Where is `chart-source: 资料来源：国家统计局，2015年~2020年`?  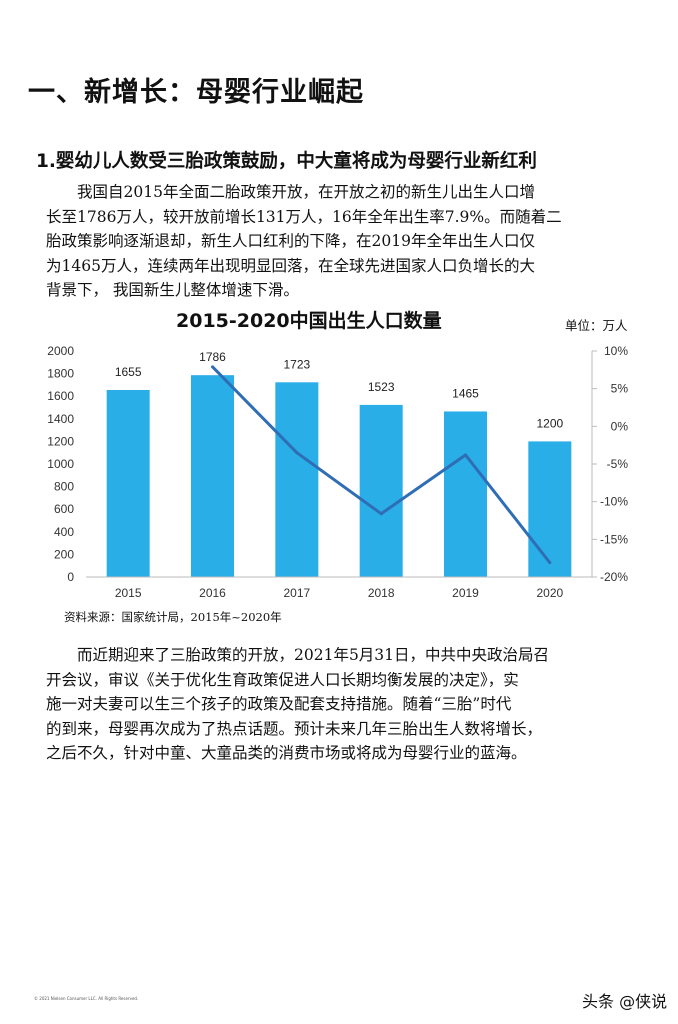
chart-source: 资料来源：国家统计局，2015年~2020年 is located at coordinates (173, 617).